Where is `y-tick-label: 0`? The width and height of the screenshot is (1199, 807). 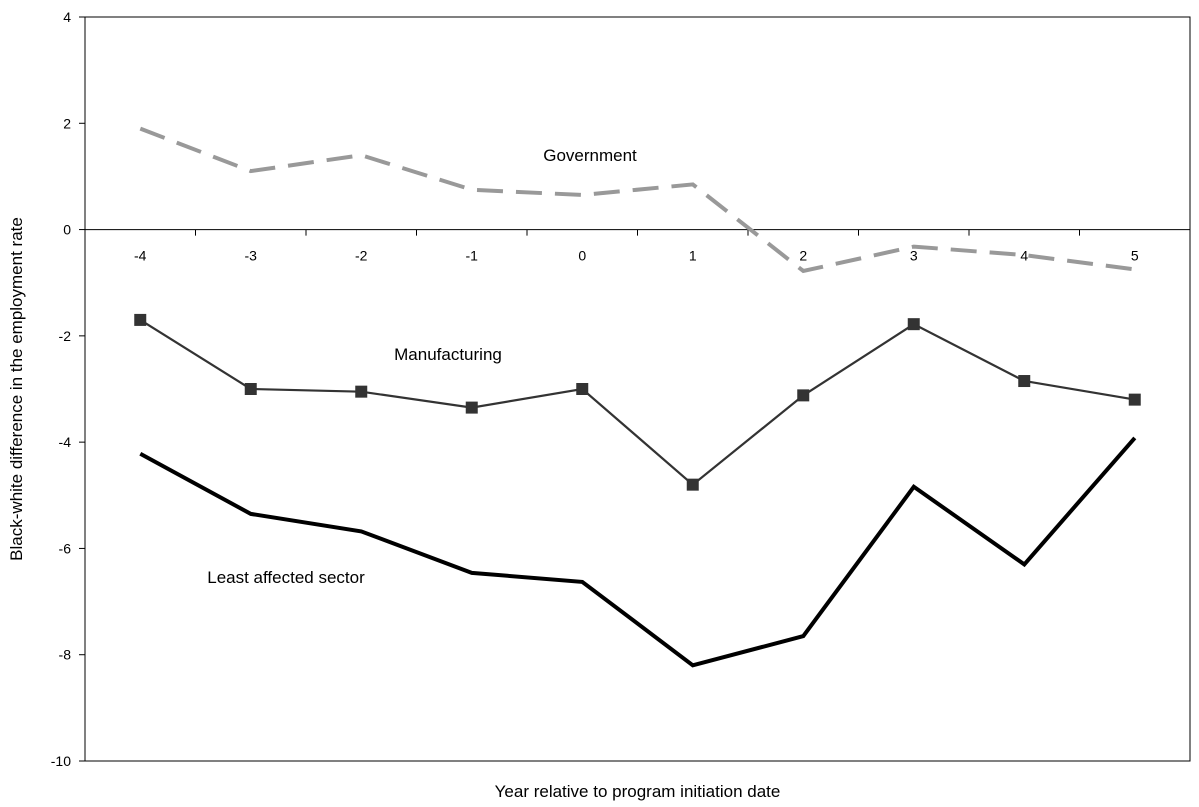 y-tick-label: 0 is located at coordinates (67, 230).